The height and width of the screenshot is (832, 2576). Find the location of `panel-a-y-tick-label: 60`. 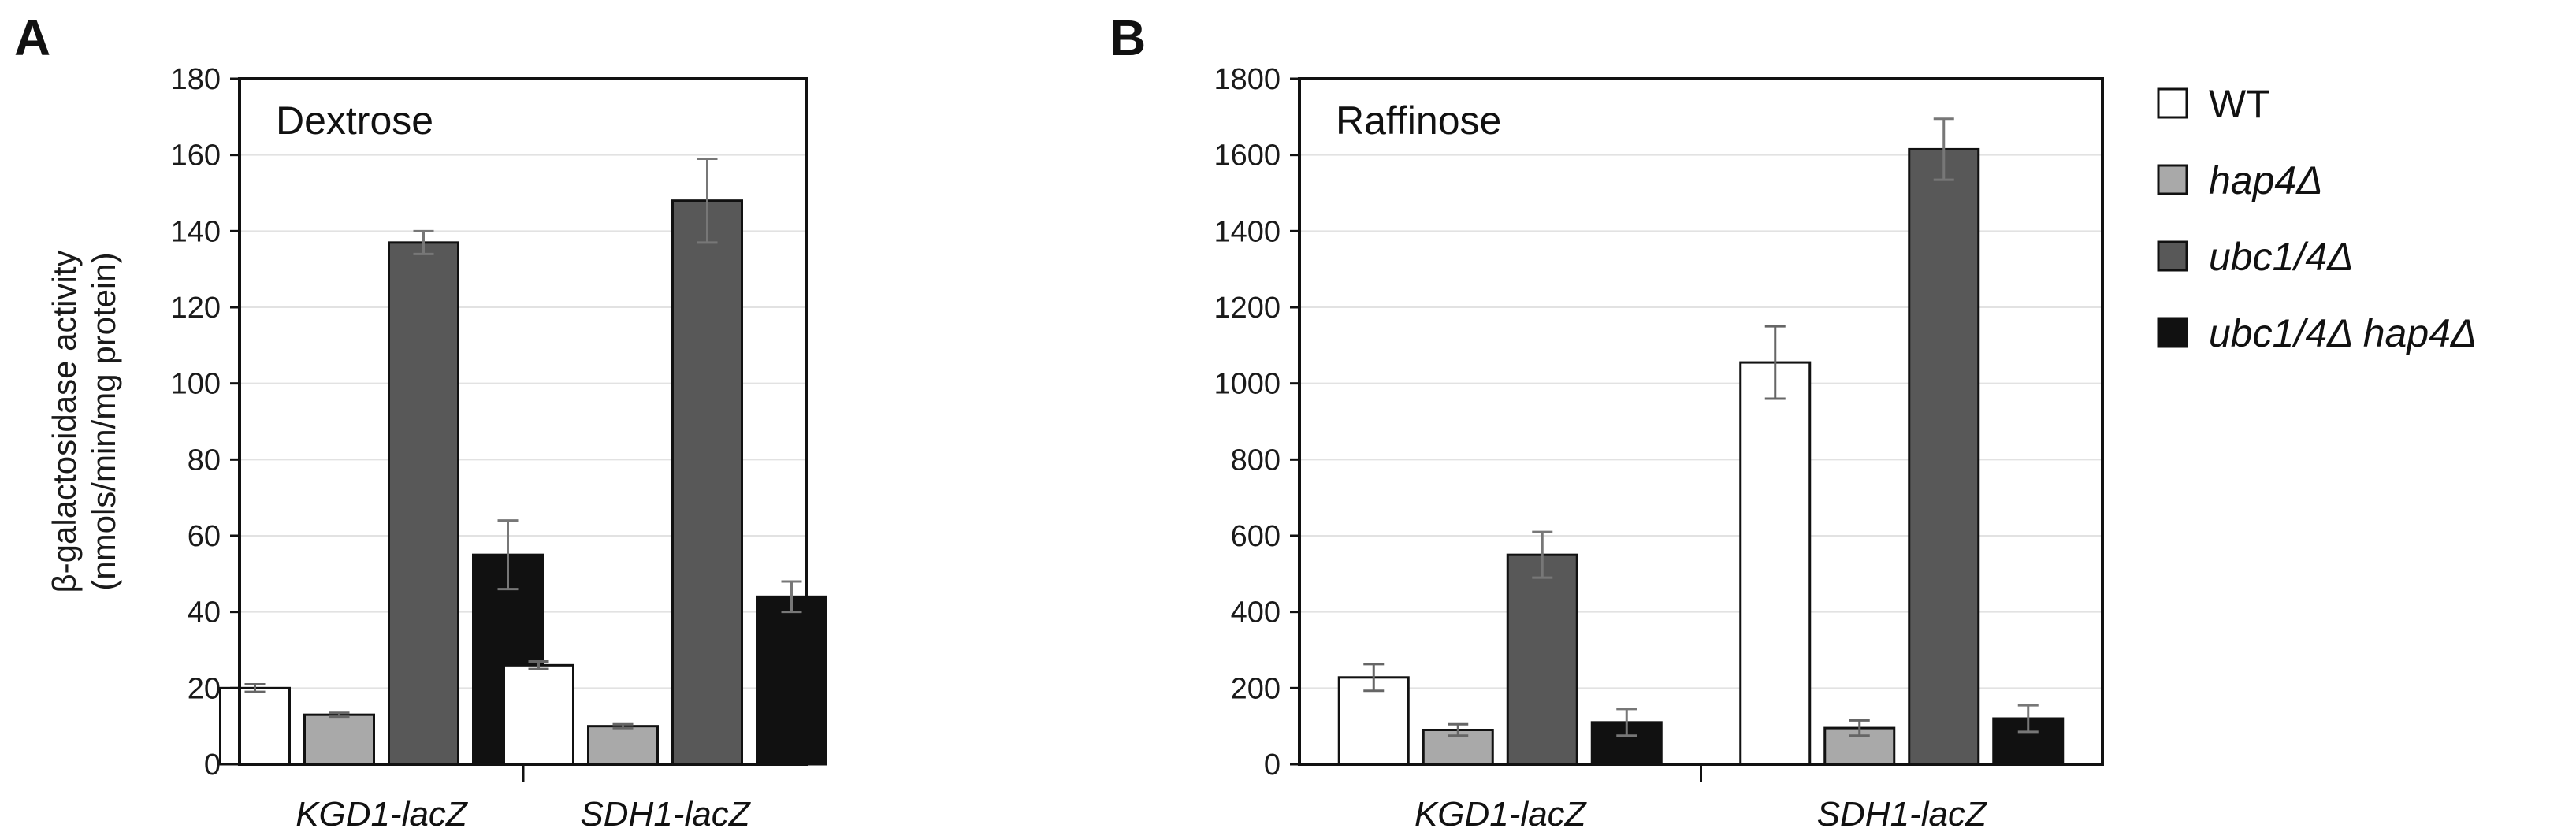

panel-a-y-tick-label: 60 is located at coordinates (204, 536).